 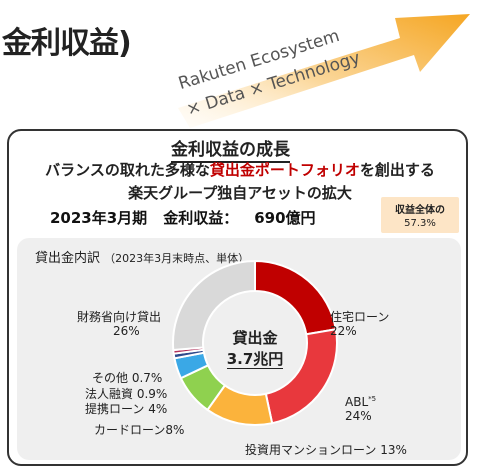 I want to click on subtitle1-highlight: 貸出金ポートフォリオ, so click(x=284, y=170).